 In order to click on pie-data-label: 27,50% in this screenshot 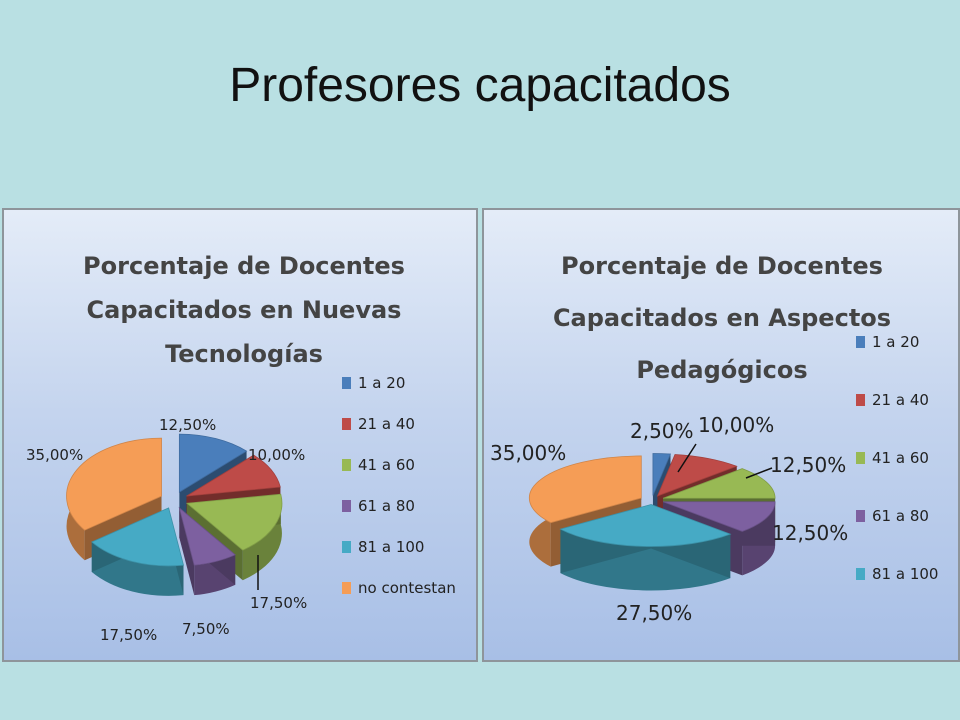, I will do `click(654, 613)`.